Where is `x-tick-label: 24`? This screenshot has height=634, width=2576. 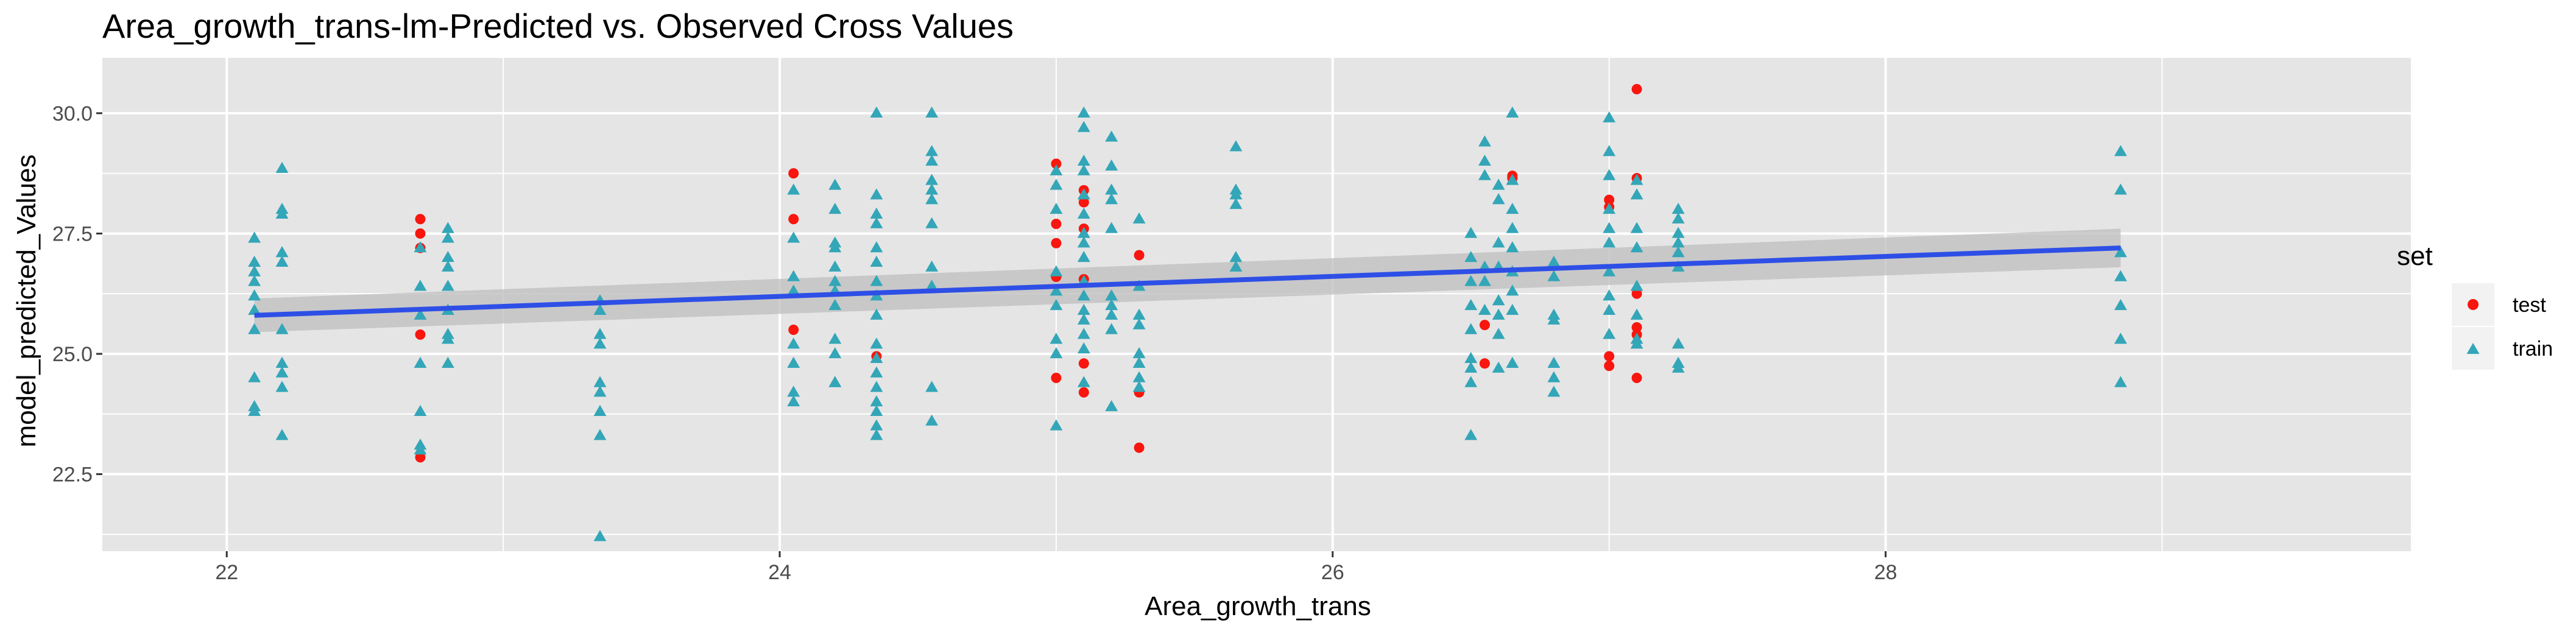 x-tick-label: 24 is located at coordinates (779, 572).